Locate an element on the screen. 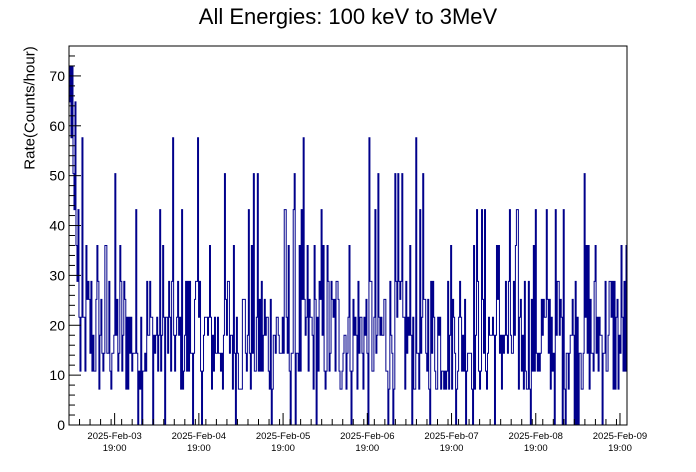  y-tick-label: 60 is located at coordinates (57, 126).